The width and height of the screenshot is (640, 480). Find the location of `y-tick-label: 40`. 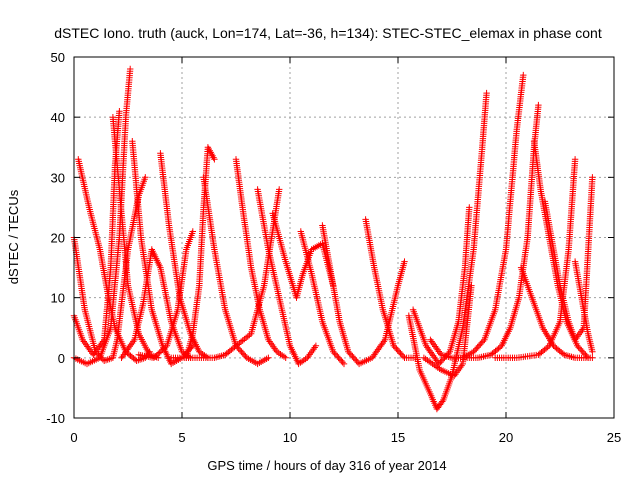

y-tick-label: 40 is located at coordinates (58, 117).